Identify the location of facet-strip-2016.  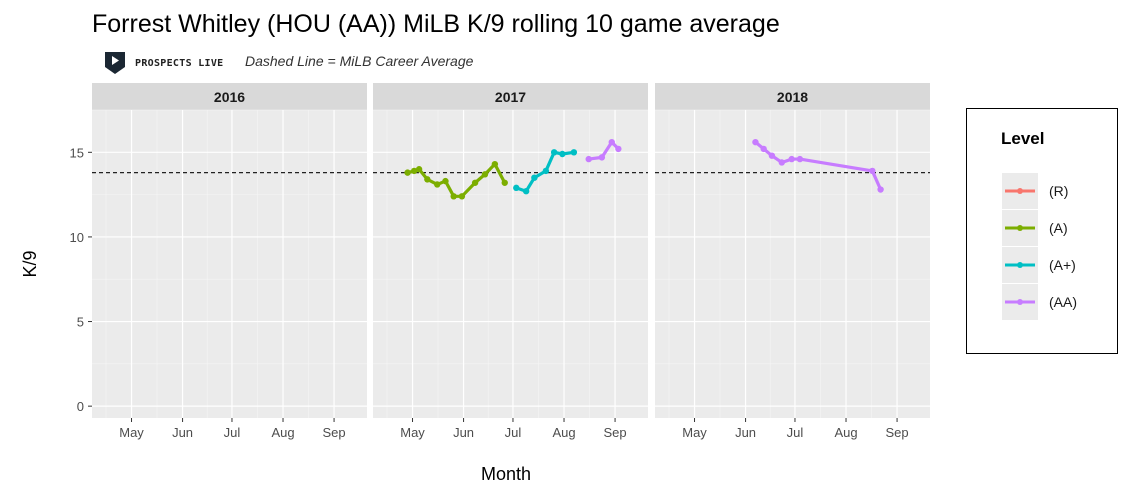
(229, 96).